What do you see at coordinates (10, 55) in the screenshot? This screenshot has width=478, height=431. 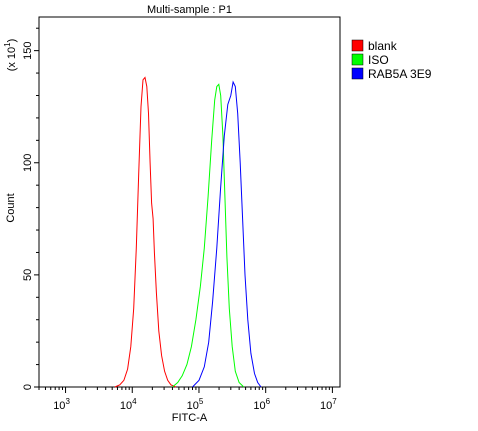 I see `y-multiplier-label: (x 101)` at bounding box center [10, 55].